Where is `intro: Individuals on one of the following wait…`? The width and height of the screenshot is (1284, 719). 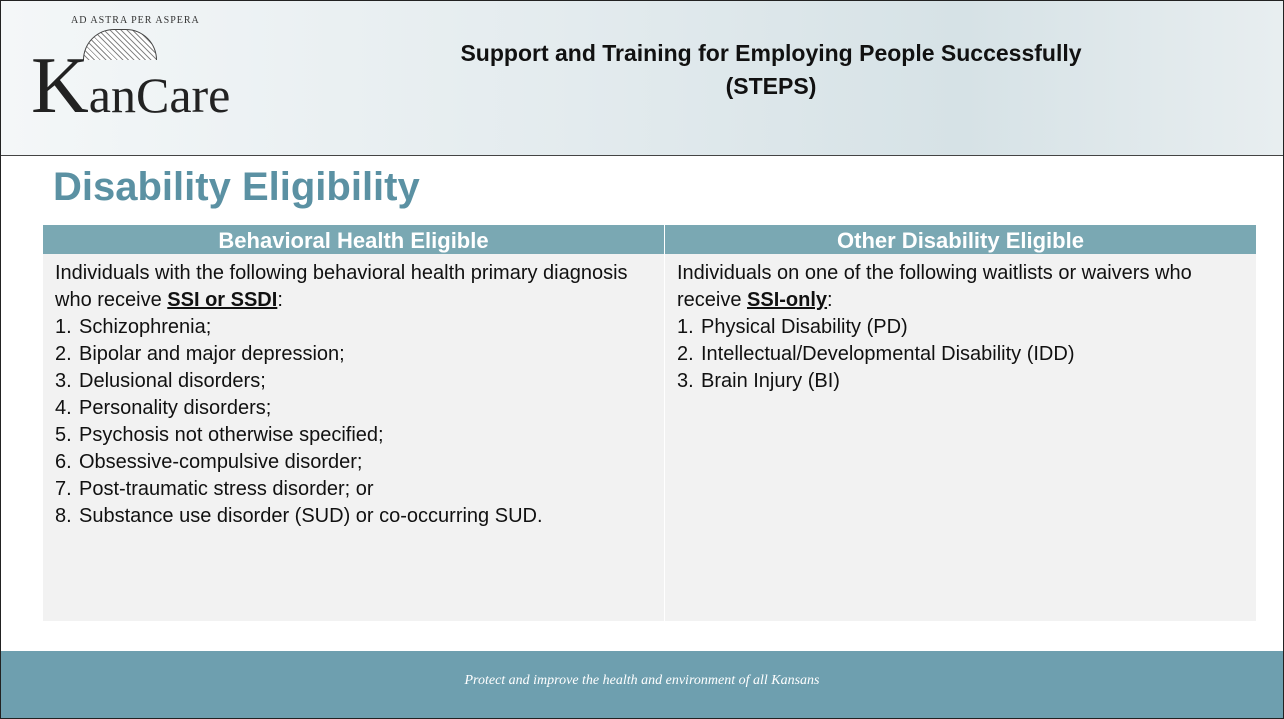 intro: Individuals on one of the following wait… is located at coordinates (960, 287).